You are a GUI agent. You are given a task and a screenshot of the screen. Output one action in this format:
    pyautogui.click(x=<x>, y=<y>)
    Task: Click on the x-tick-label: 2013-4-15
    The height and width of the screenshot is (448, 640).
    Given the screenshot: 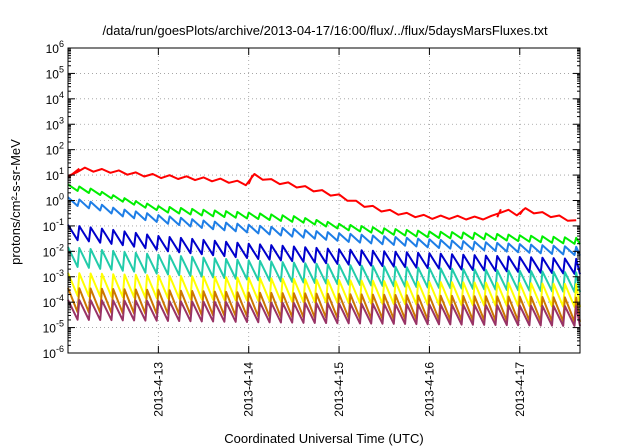 What is the action you would take?
    pyautogui.click(x=339, y=389)
    